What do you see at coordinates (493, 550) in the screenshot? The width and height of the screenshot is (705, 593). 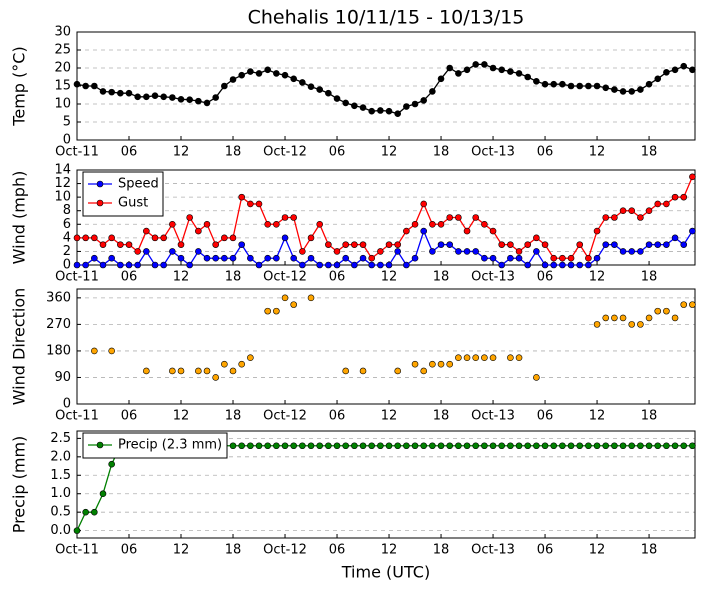 I see `x-tick-label: Oct-13` at bounding box center [493, 550].